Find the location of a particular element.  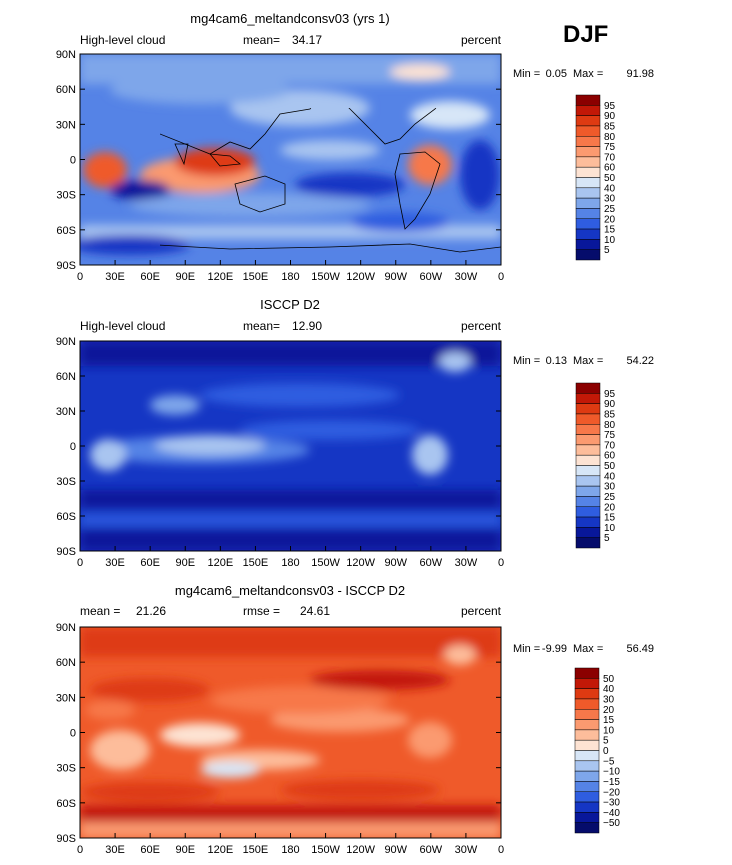

units-label: percent is located at coordinates (481, 40).